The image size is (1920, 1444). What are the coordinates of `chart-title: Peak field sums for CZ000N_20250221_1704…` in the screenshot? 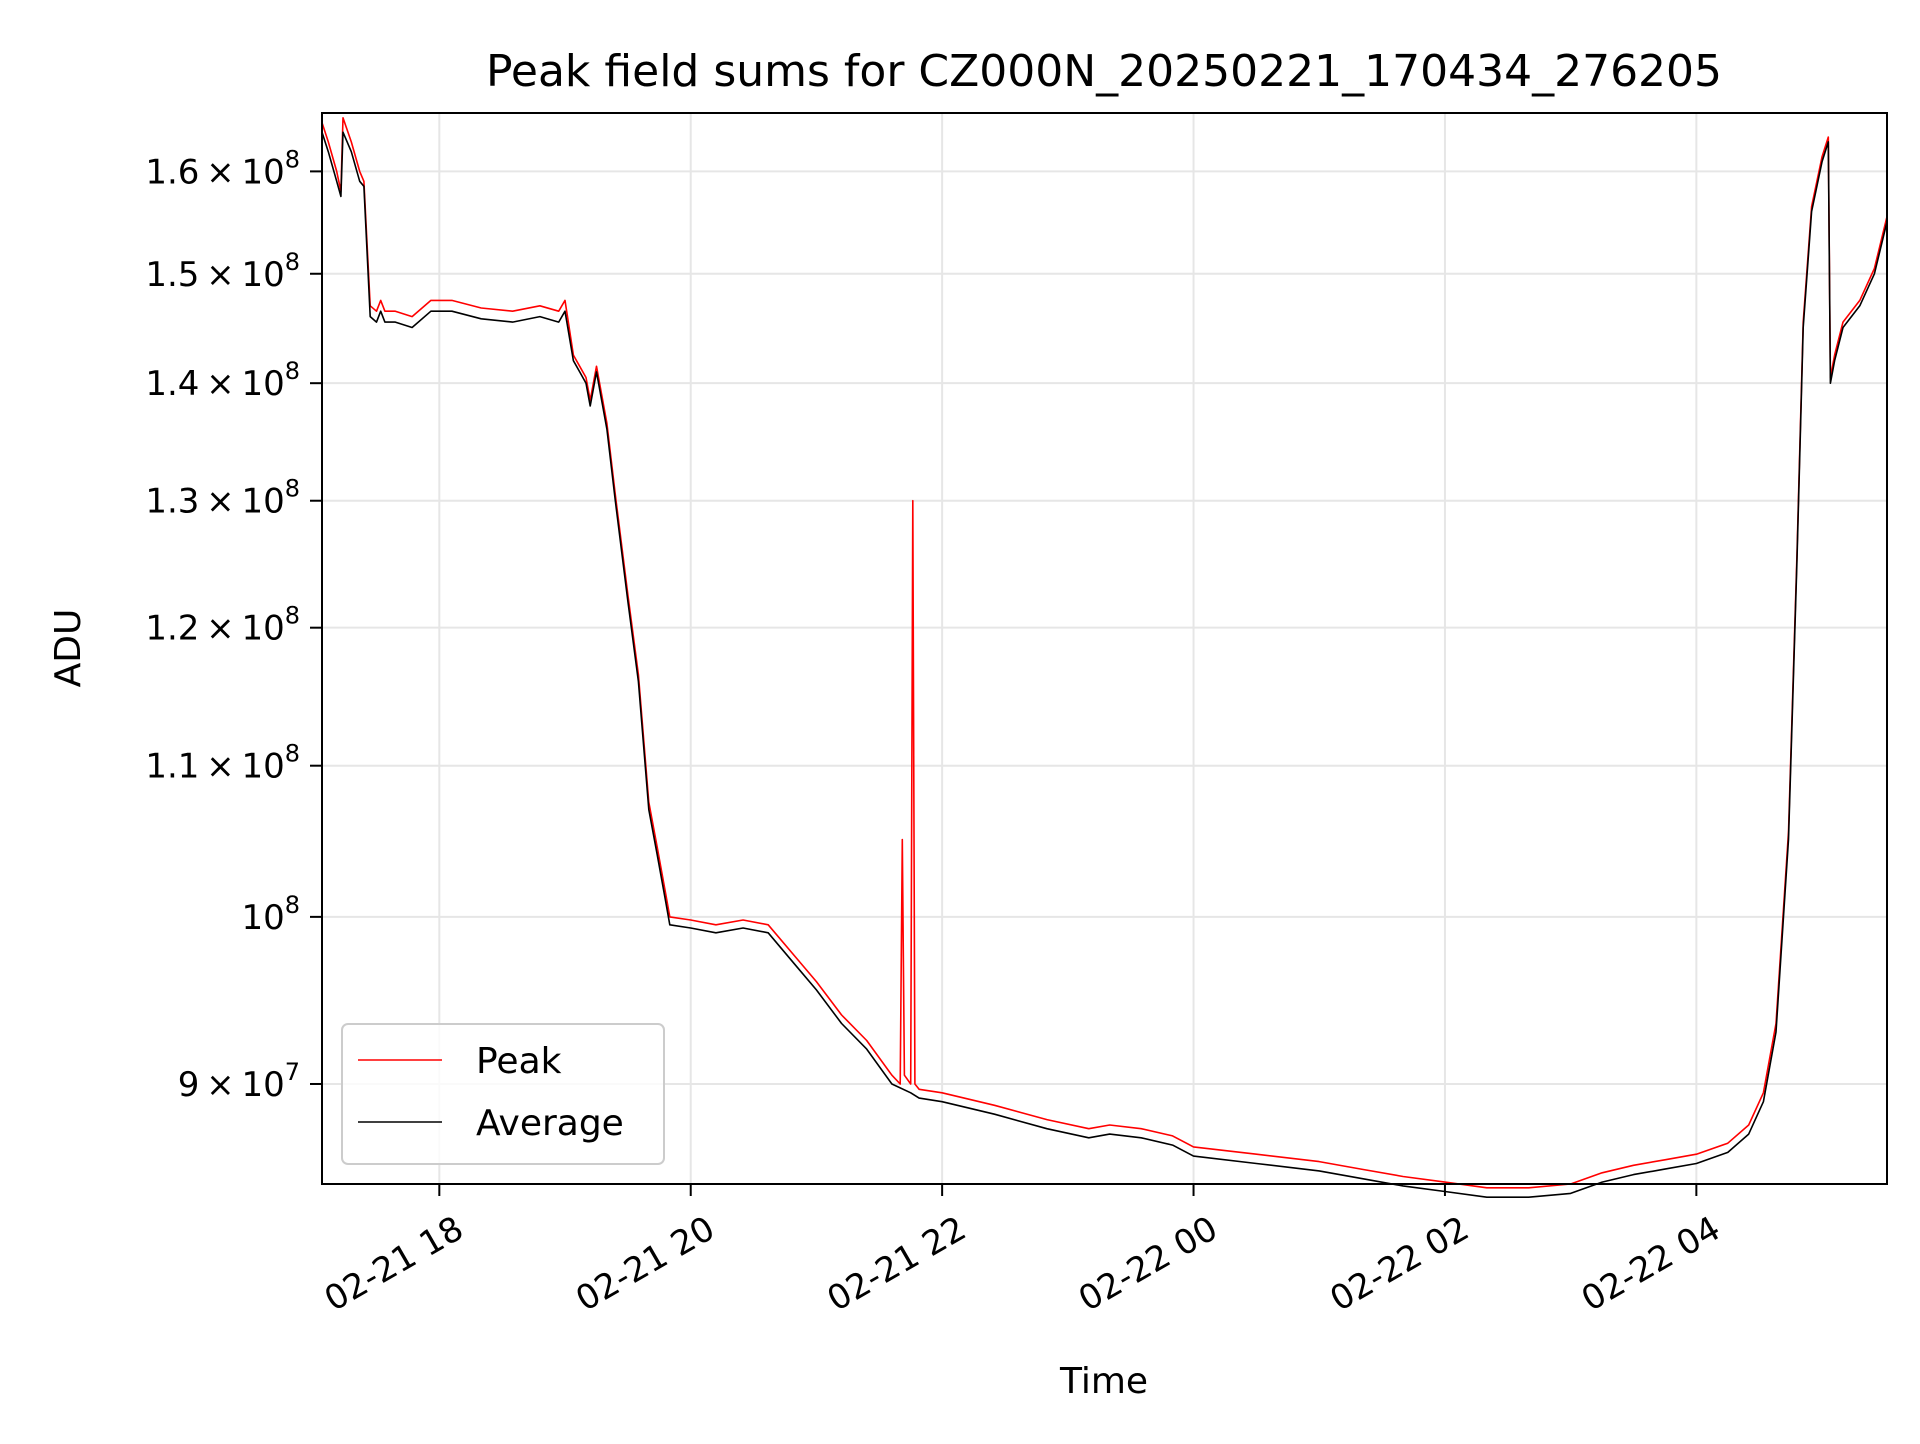 It's located at (1104, 71).